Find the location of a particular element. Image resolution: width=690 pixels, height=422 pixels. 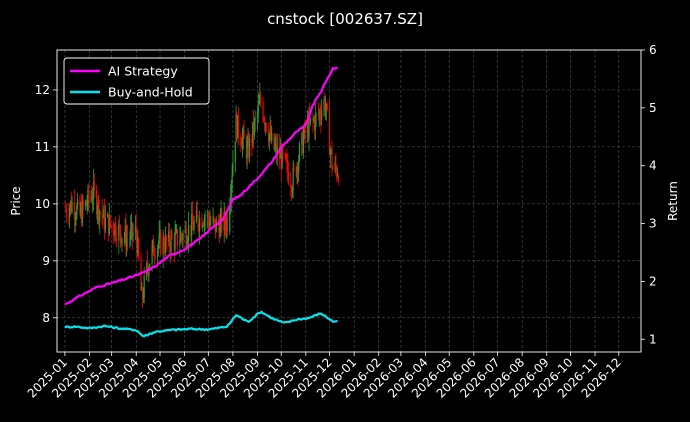

y-tick-label: 12 is located at coordinates (42, 90).